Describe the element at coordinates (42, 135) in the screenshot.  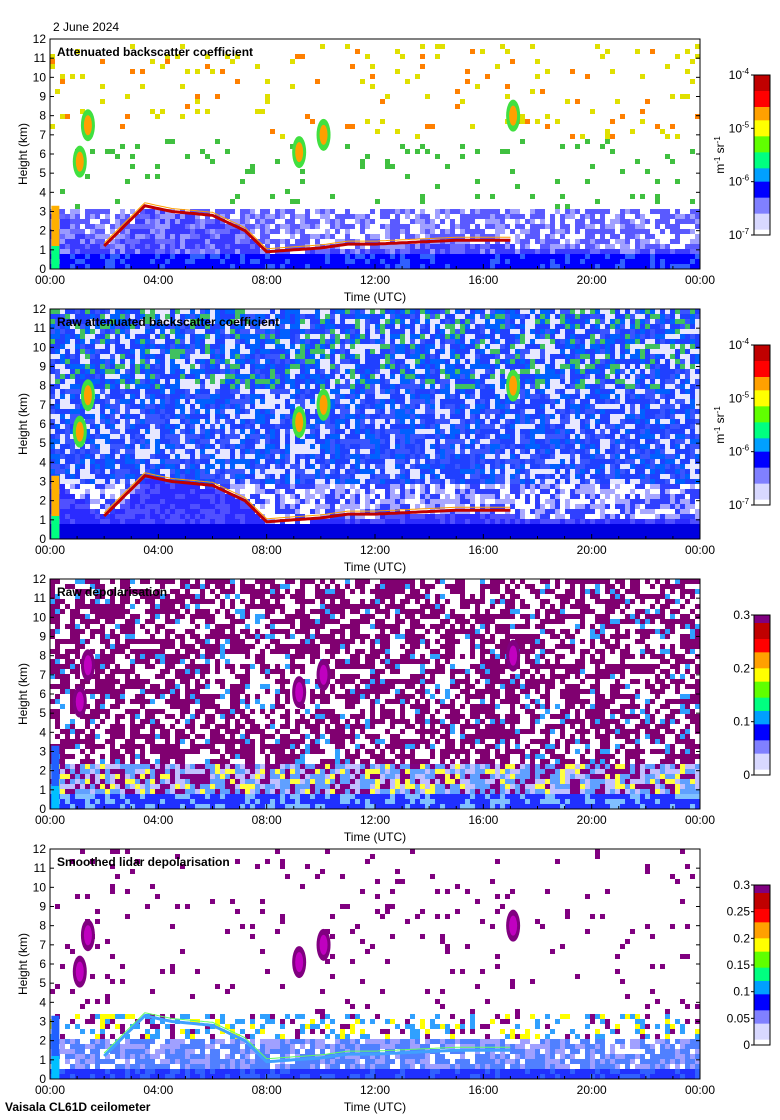
I see `y-tick-label: 7` at that location.